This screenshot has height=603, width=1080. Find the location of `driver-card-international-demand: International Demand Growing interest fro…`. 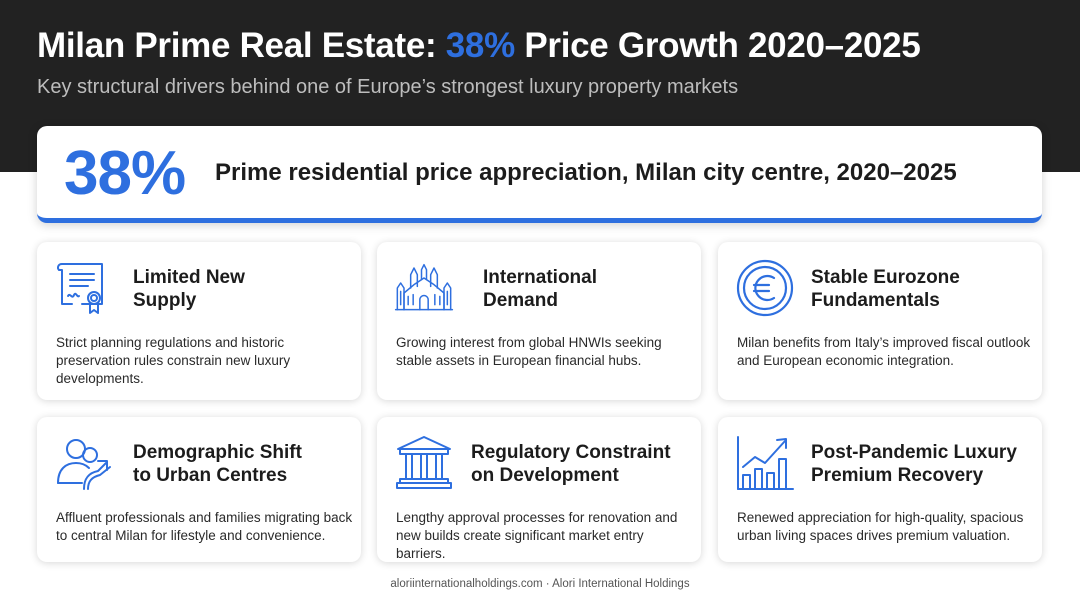

driver-card-international-demand: International Demand Growing interest fro… is located at coordinates (539, 321).